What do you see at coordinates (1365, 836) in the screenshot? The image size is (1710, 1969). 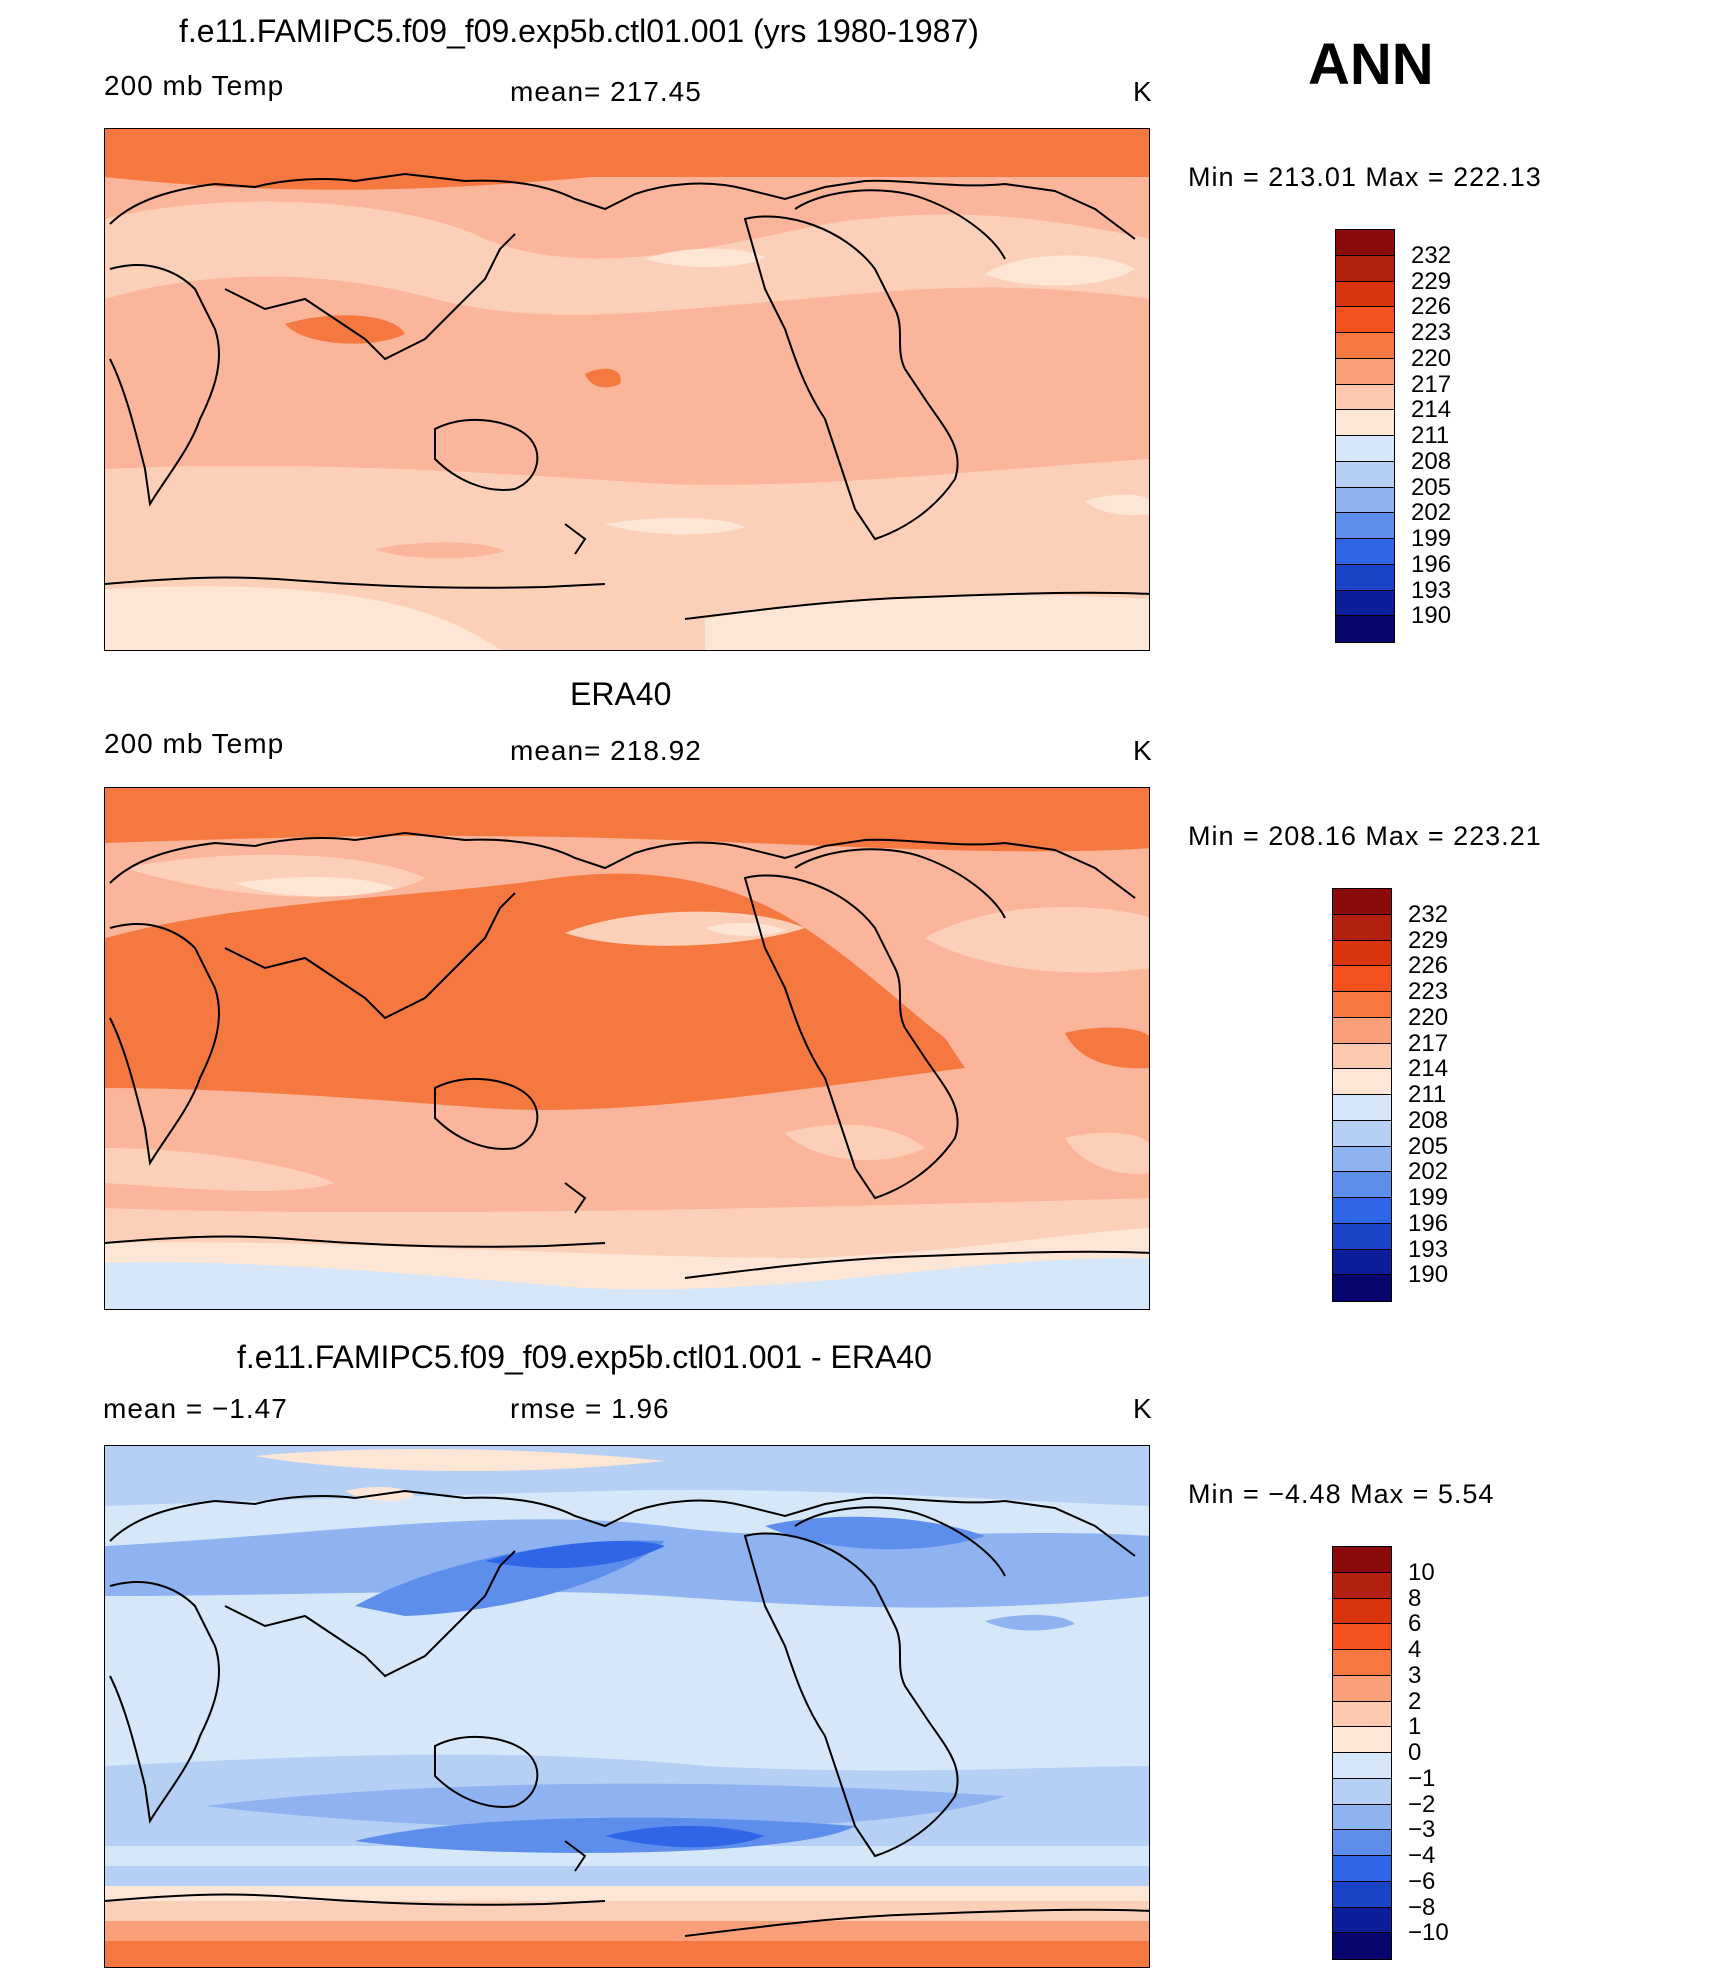 I see `panel2-minmax: Min = 208.16 Max = 223.21` at bounding box center [1365, 836].